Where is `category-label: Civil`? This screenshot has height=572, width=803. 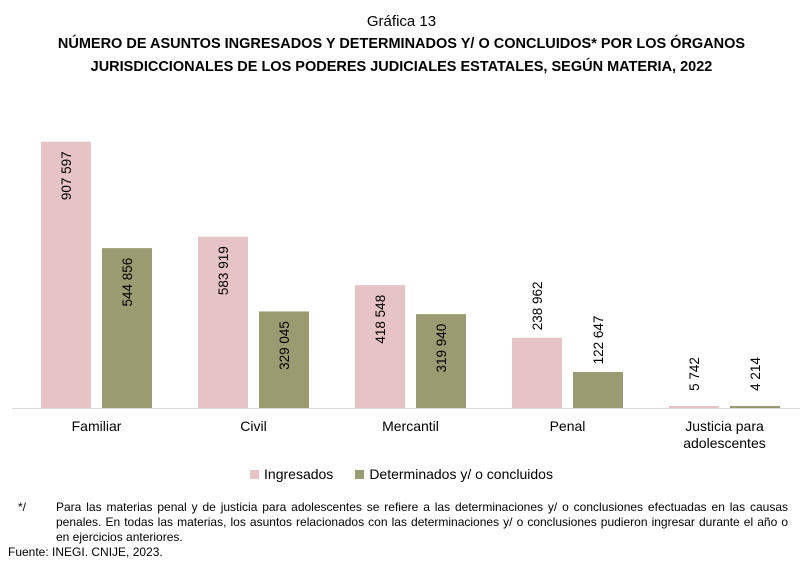
category-label: Civil is located at coordinates (253, 426).